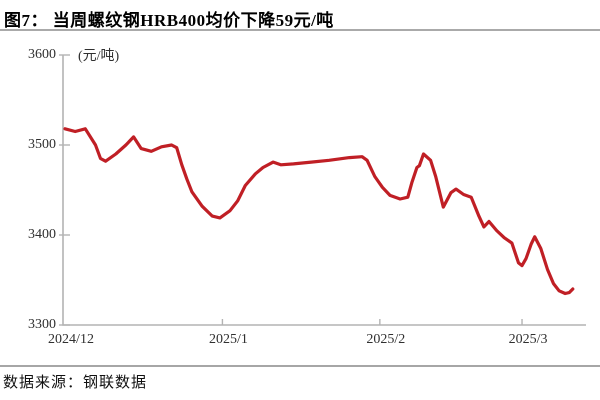 Image resolution: width=600 pixels, height=400 pixels. I want to click on data-source: 数据来源：钢联数据, so click(75, 383).